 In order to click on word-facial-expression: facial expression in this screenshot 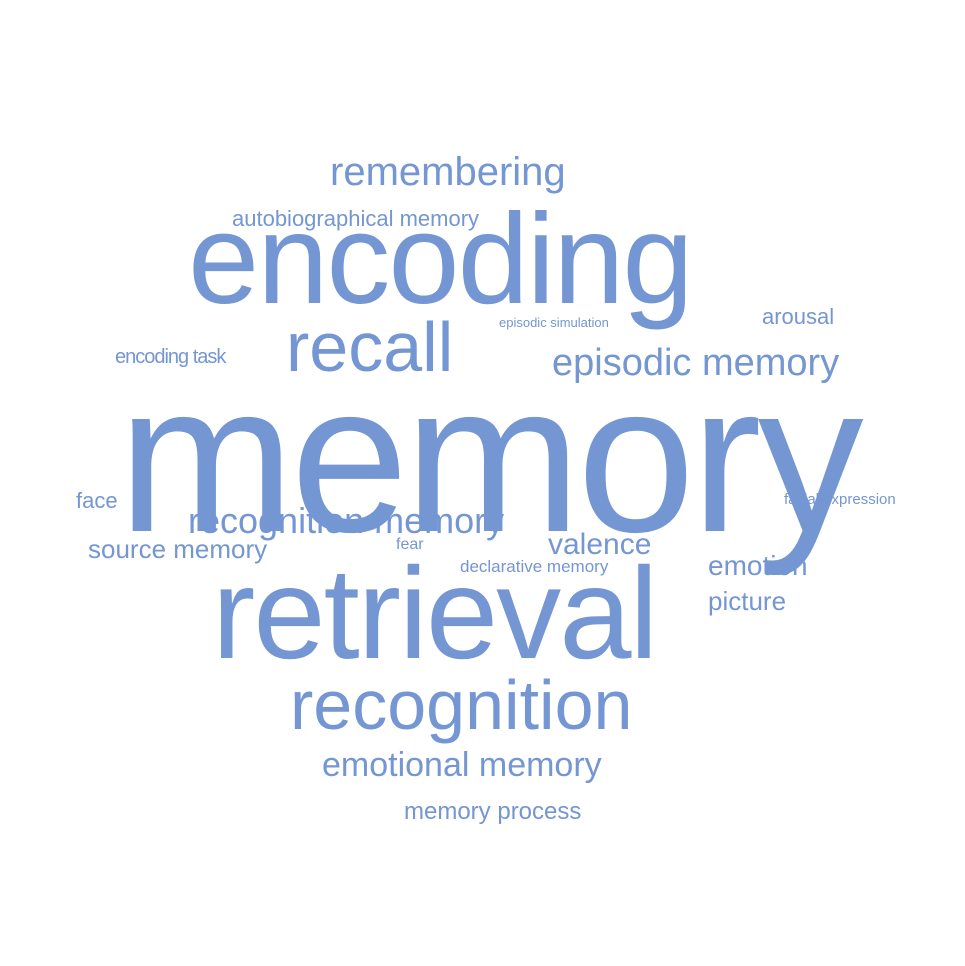, I will do `click(840, 499)`.